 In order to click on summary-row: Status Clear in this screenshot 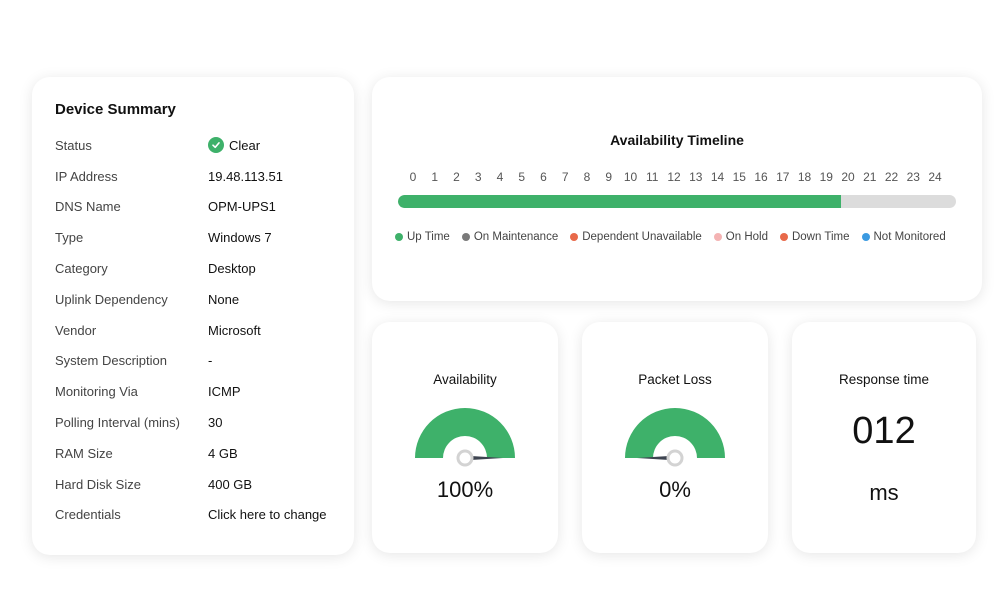, I will do `click(204, 145)`.